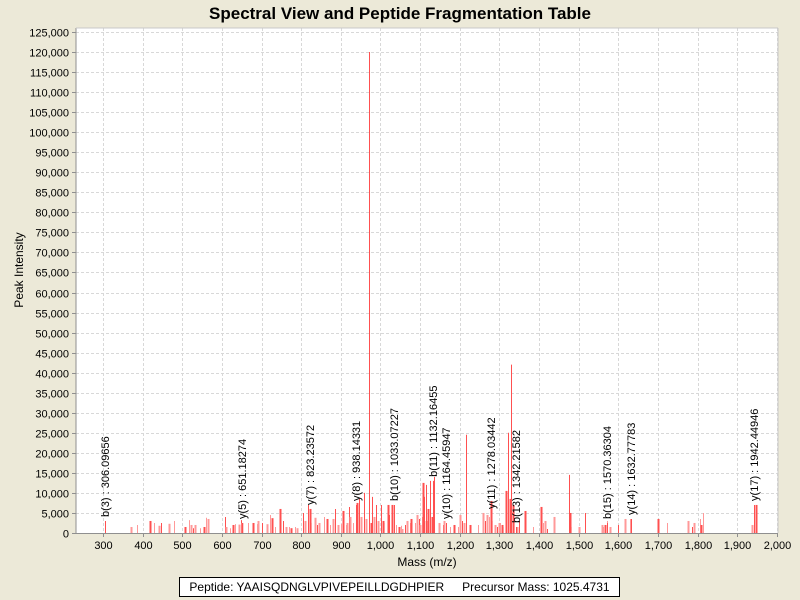  What do you see at coordinates (52, 415) in the screenshot?
I see `y-tick-label: 30,000` at bounding box center [52, 415].